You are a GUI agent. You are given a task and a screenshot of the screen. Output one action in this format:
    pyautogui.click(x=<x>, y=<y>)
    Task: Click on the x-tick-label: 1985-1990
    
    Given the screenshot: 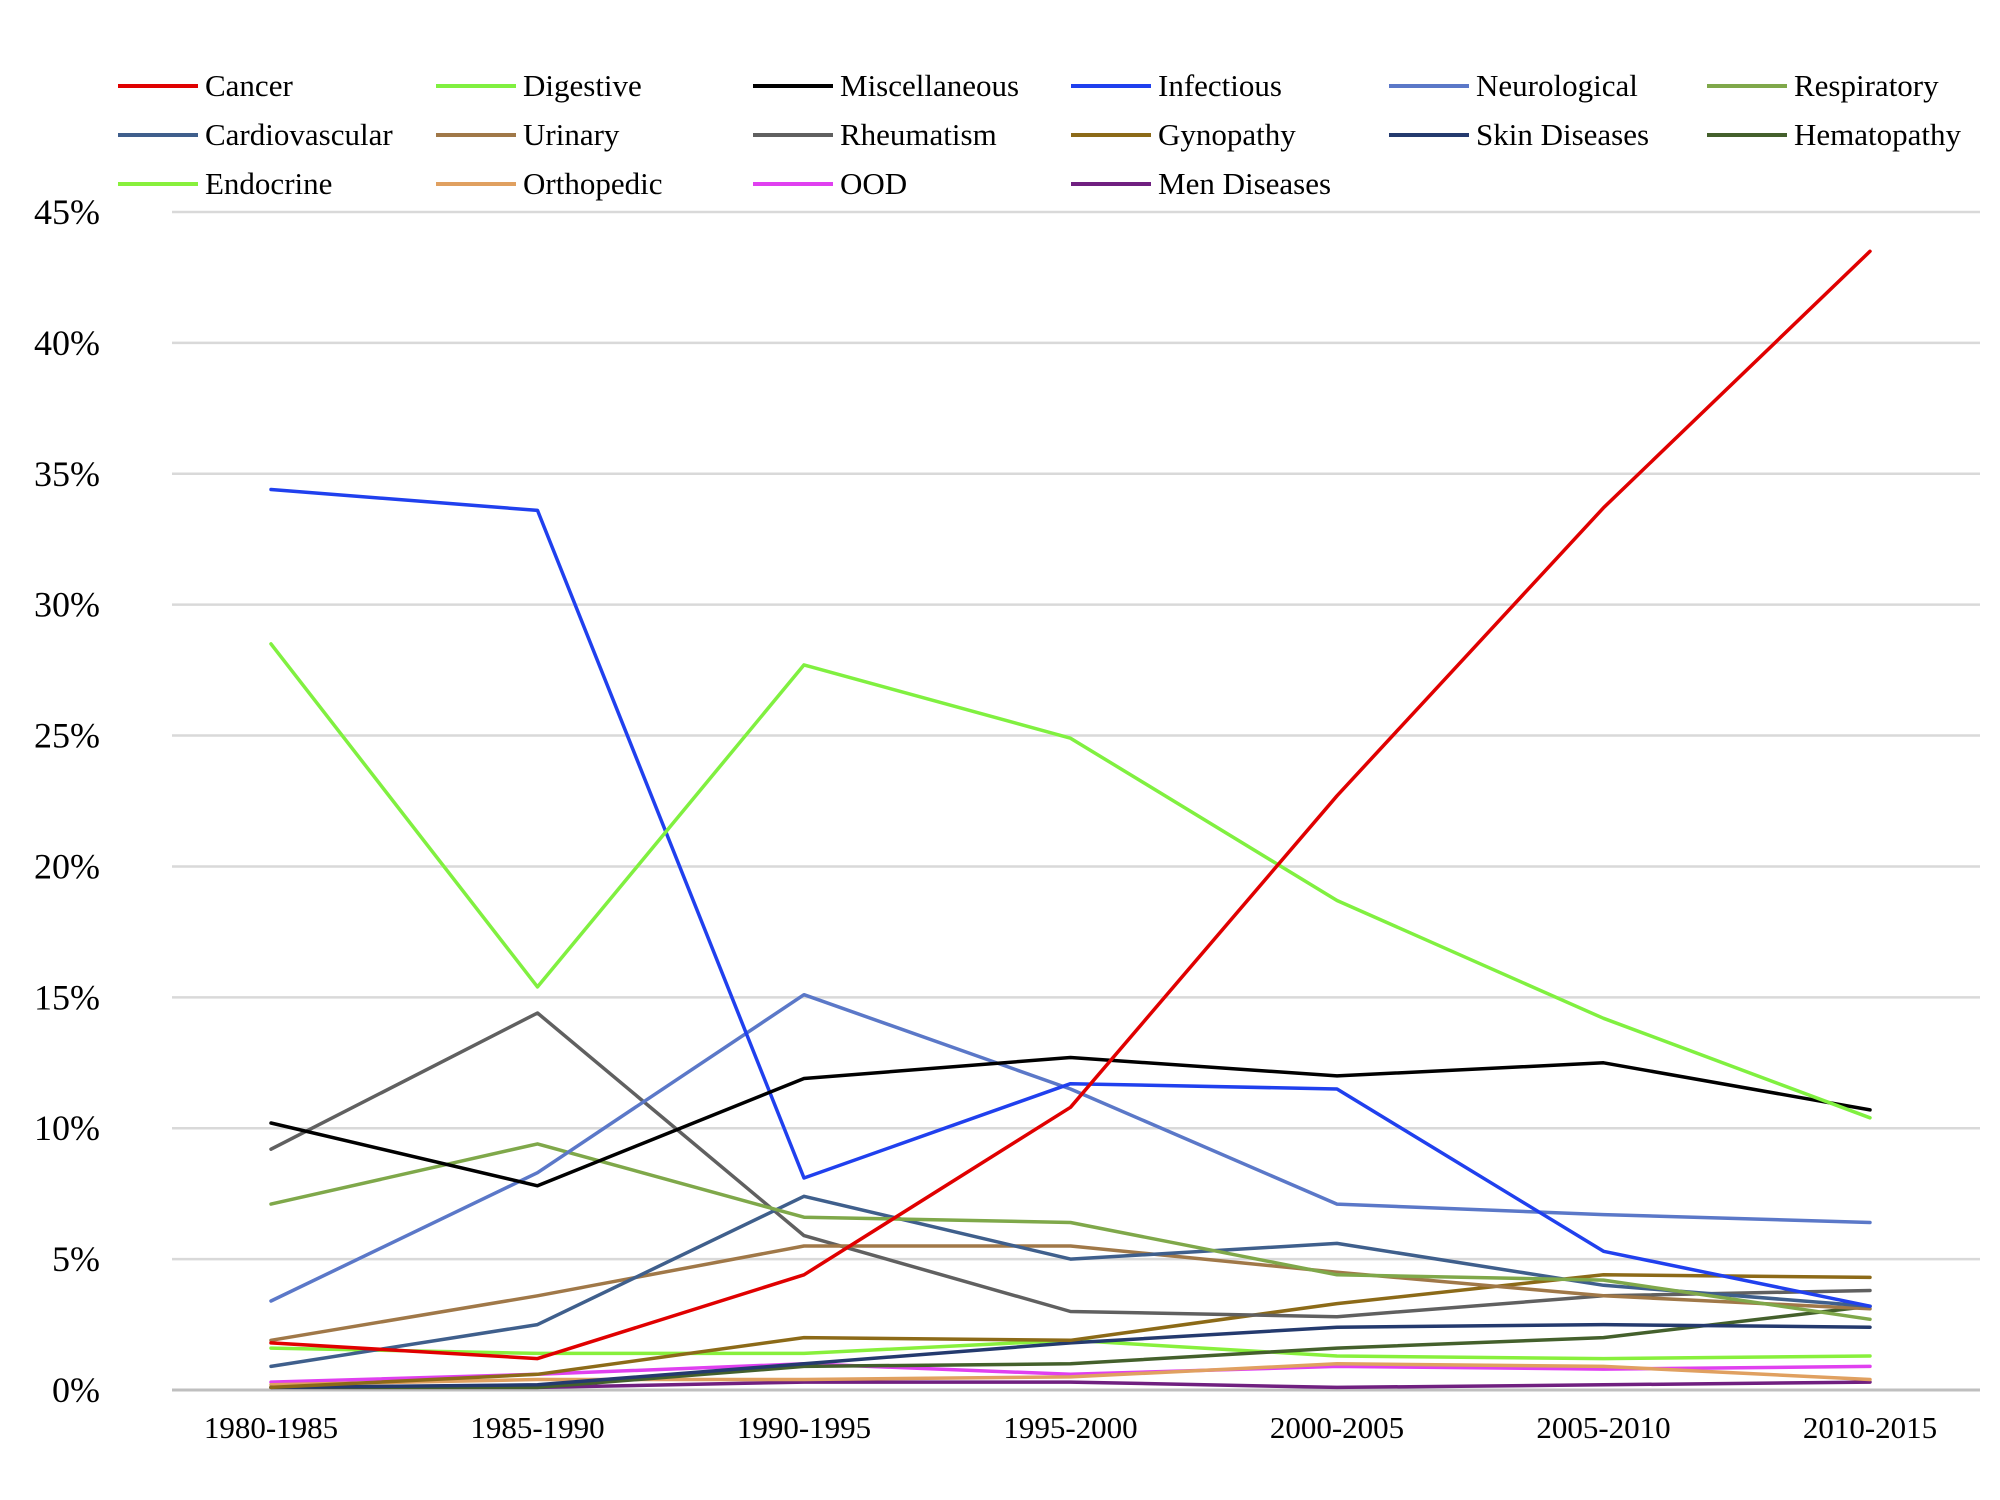 What is the action you would take?
    pyautogui.click(x=537, y=1427)
    